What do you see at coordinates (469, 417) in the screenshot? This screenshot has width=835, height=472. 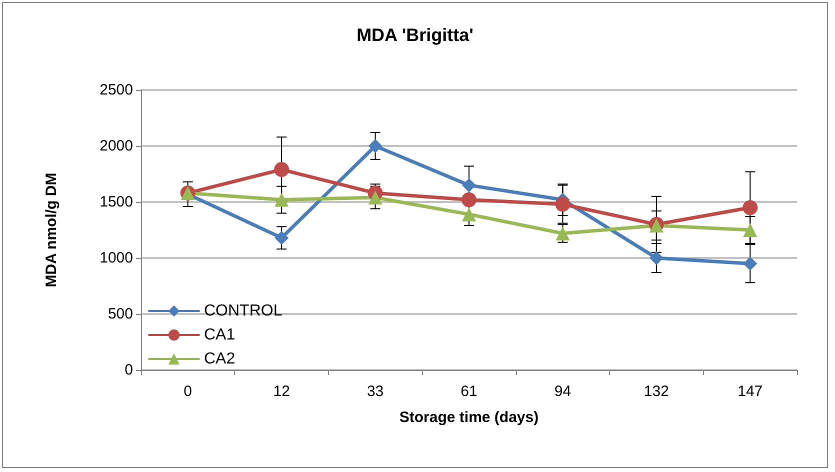 I see `x-axis-title: Storage time (days)` at bounding box center [469, 417].